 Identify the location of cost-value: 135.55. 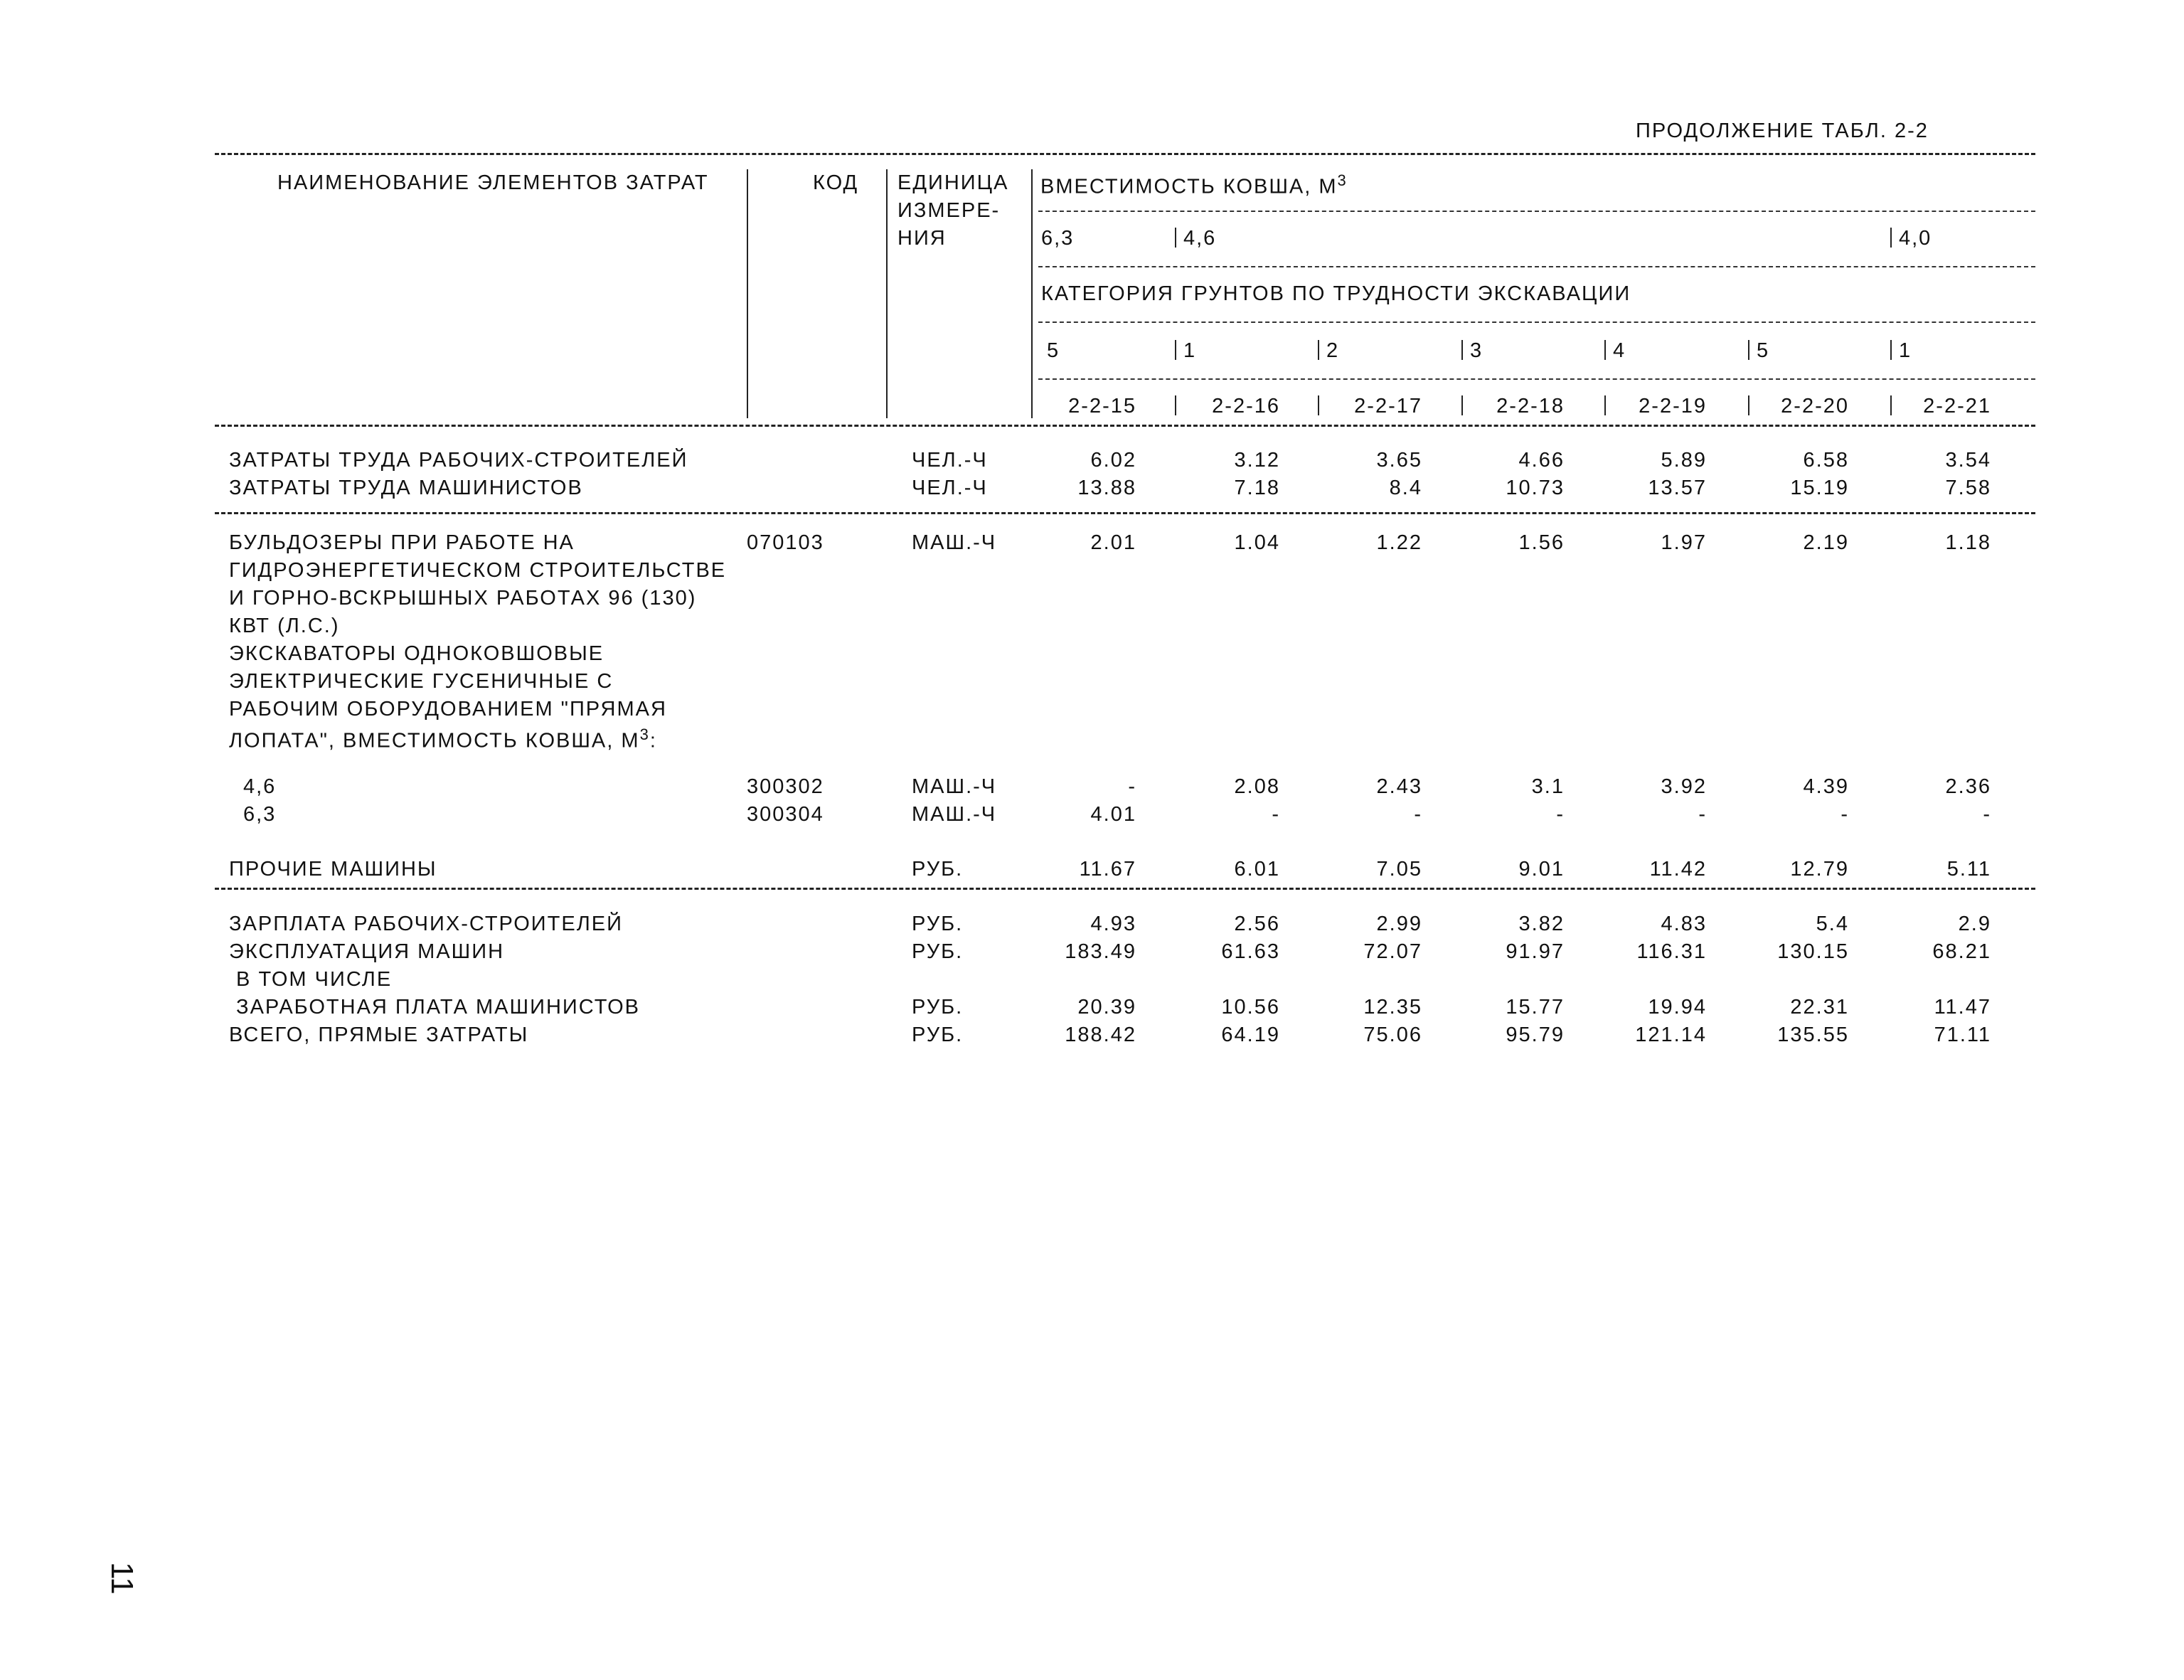
(1813, 1035).